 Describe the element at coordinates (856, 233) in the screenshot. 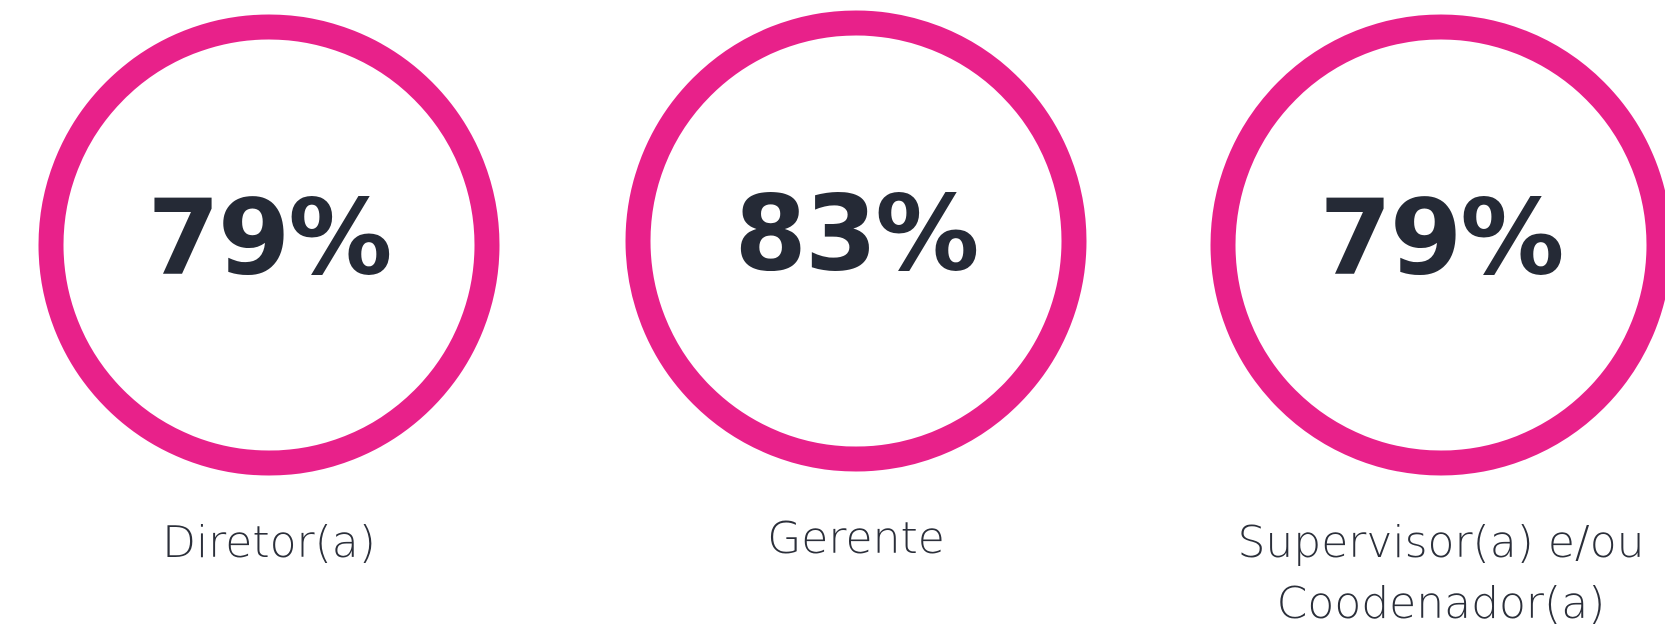

I see `percentage: 83%` at that location.